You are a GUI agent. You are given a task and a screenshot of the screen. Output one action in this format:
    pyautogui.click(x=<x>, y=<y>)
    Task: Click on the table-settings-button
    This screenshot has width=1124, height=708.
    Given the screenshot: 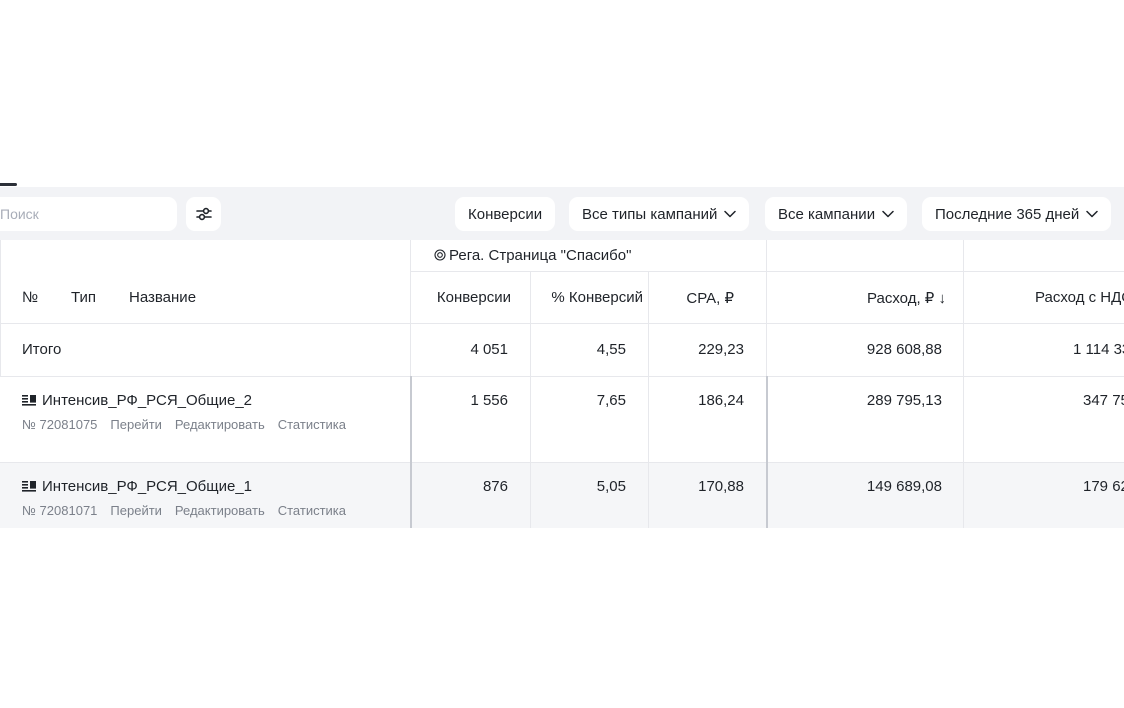 What is the action you would take?
    pyautogui.click(x=203, y=214)
    